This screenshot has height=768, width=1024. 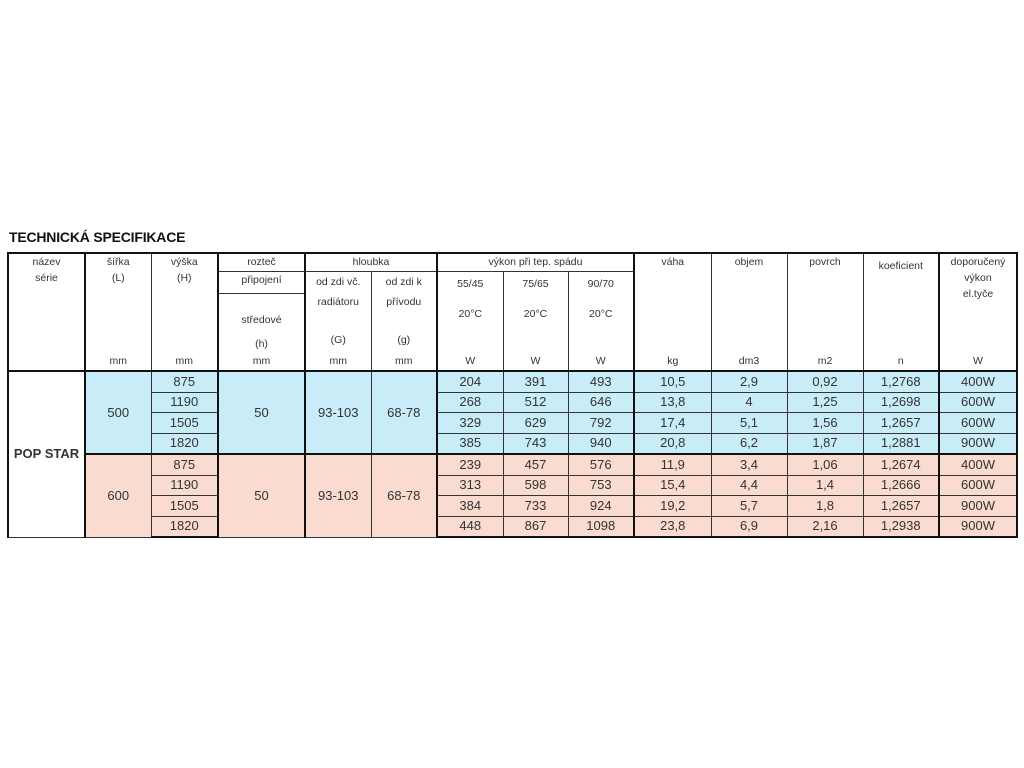 What do you see at coordinates (672, 443) in the screenshot?
I see `cell-vaha: 20,8` at bounding box center [672, 443].